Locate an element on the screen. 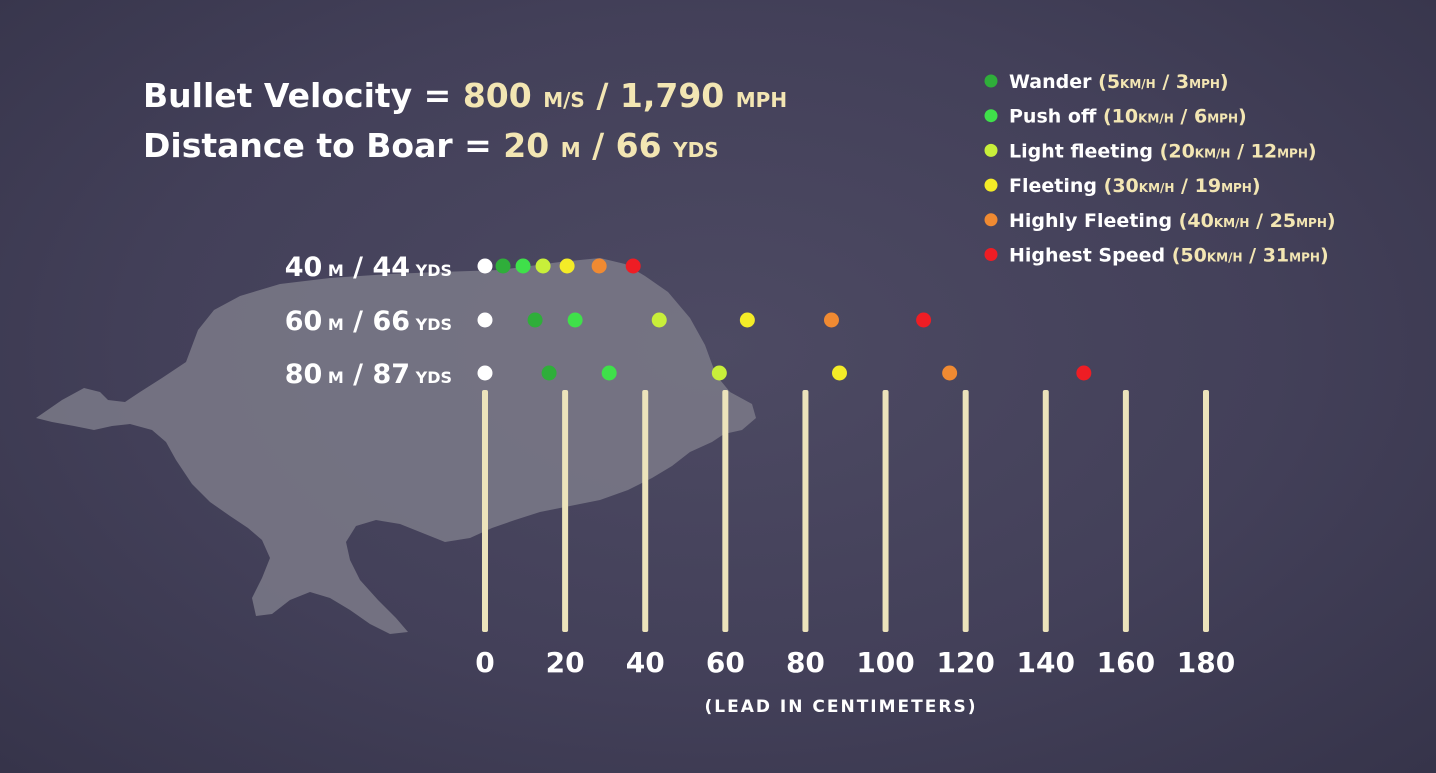 The width and height of the screenshot is (1436, 773). zero-point is located at coordinates (485, 320).